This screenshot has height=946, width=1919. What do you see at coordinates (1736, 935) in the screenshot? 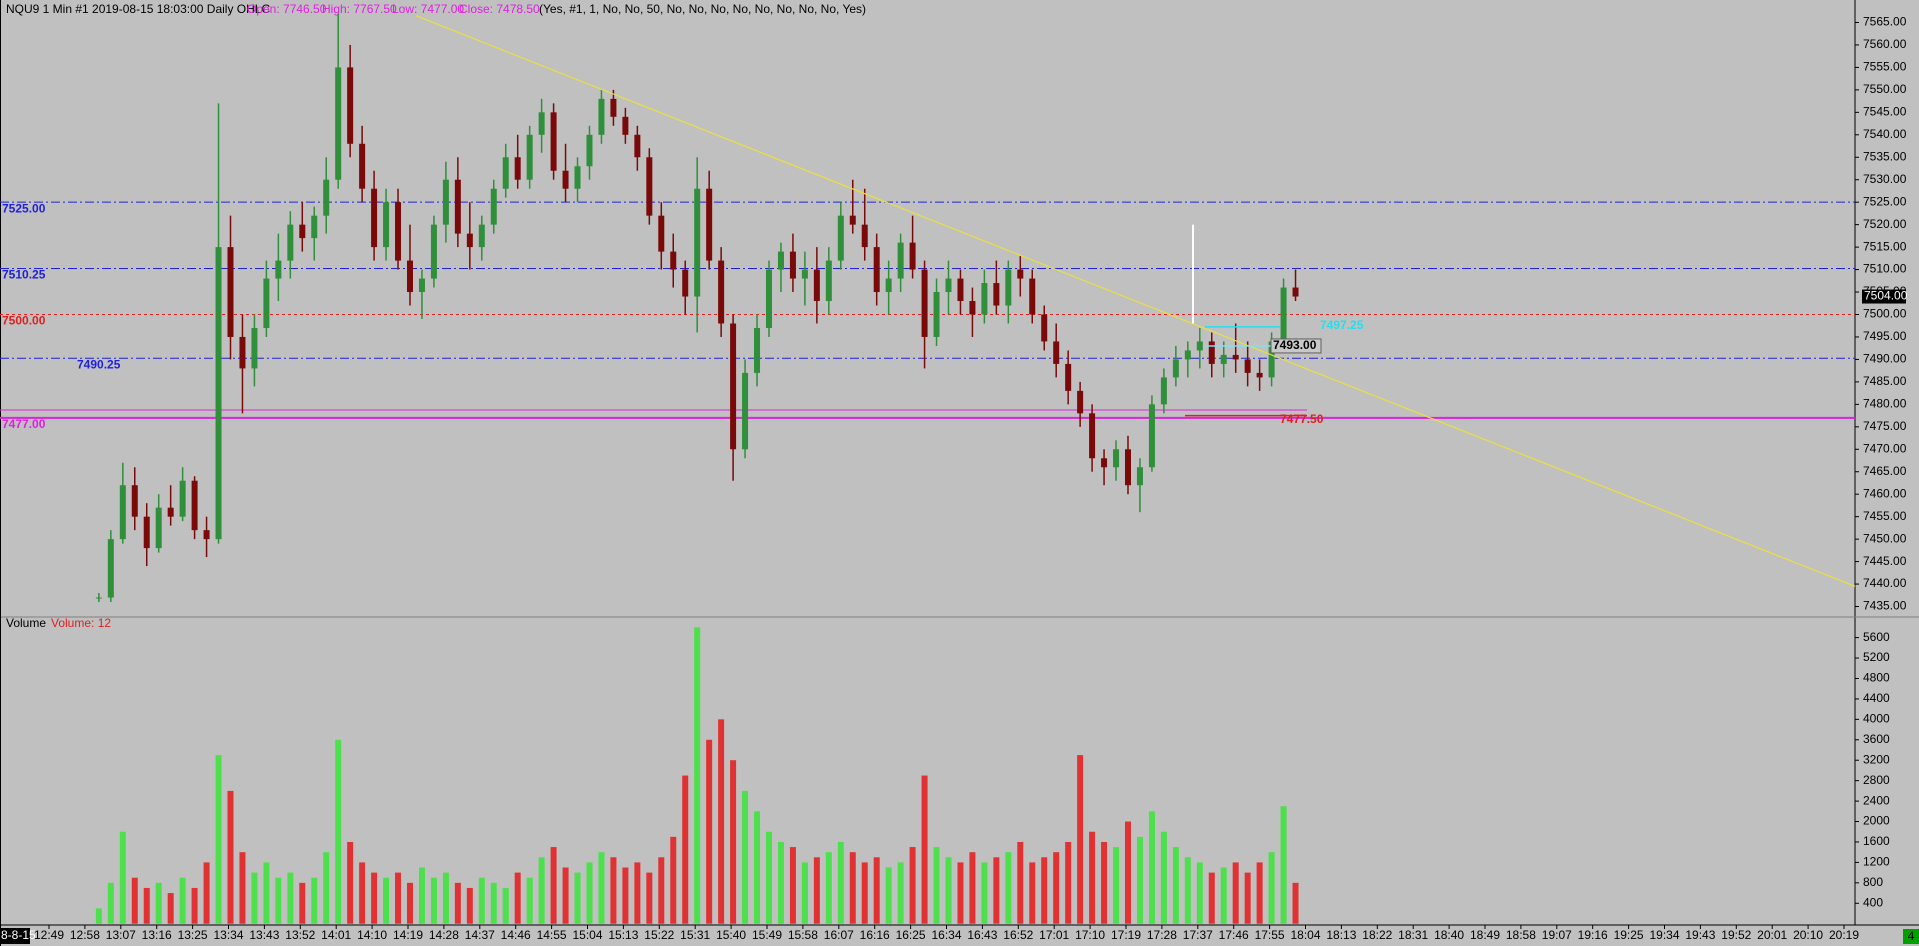
I see `x-tick-label: 19:52` at bounding box center [1736, 935].